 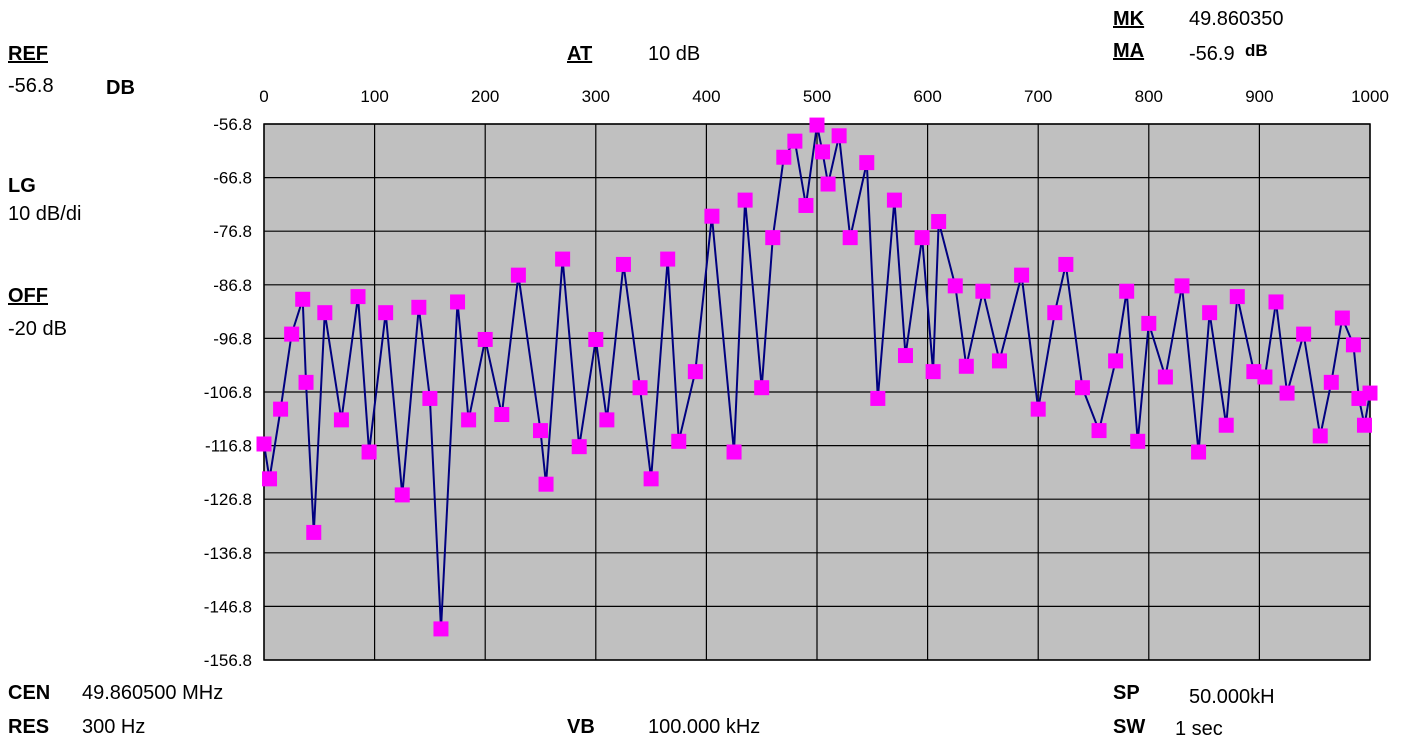 What do you see at coordinates (1149, 96) in the screenshot?
I see `x-tick-label: 800` at bounding box center [1149, 96].